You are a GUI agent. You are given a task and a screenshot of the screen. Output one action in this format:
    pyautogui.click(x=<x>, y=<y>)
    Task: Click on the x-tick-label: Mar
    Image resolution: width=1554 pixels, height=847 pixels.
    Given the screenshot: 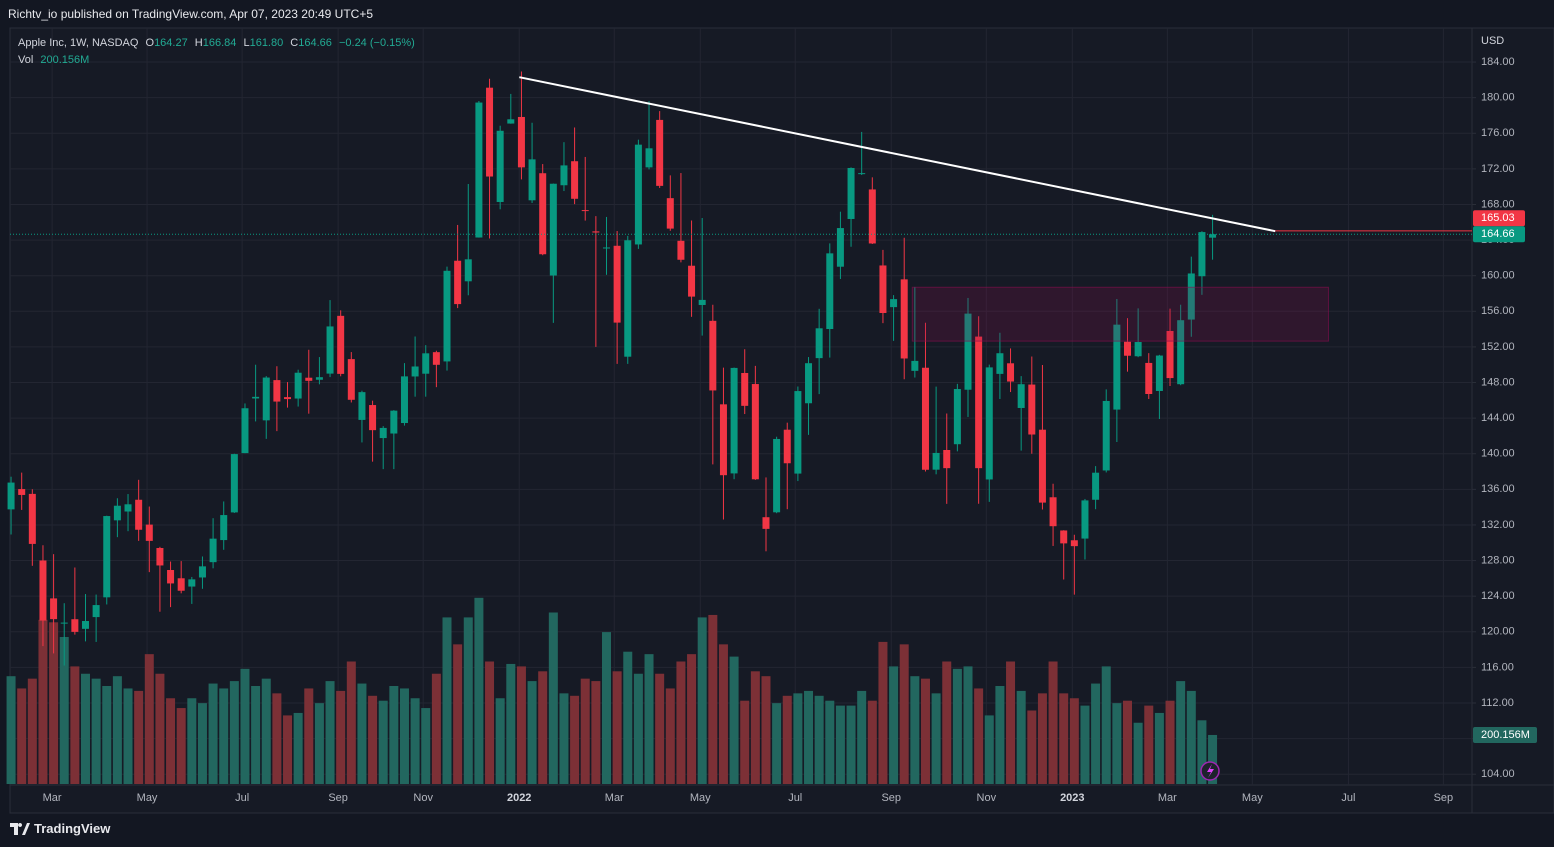 What is the action you would take?
    pyautogui.click(x=614, y=798)
    